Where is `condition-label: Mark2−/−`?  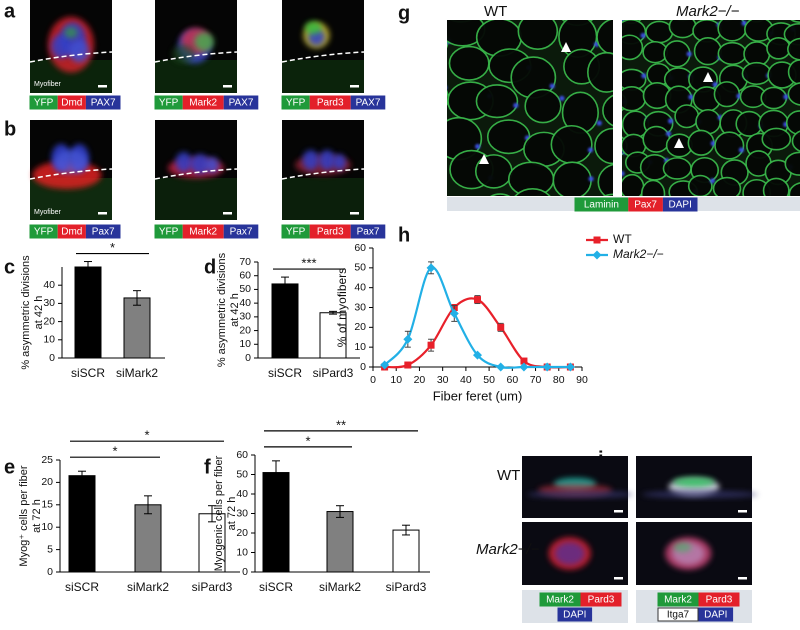
condition-label: Mark2−/− is located at coordinates (708, 11).